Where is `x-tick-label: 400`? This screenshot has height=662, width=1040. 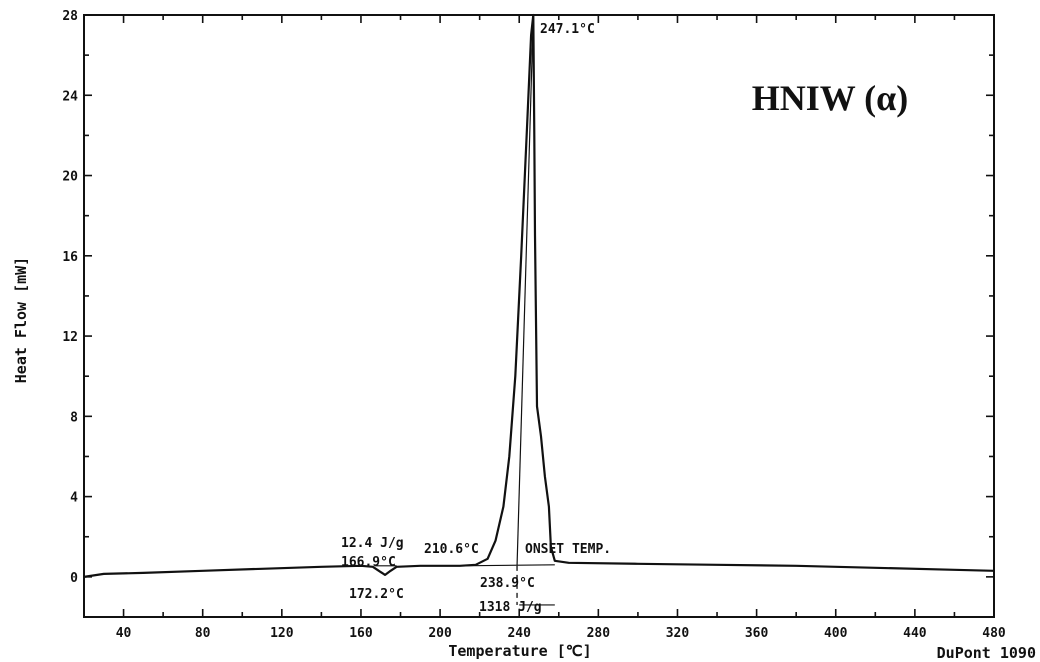
x-tick-label: 400 is located at coordinates (836, 633).